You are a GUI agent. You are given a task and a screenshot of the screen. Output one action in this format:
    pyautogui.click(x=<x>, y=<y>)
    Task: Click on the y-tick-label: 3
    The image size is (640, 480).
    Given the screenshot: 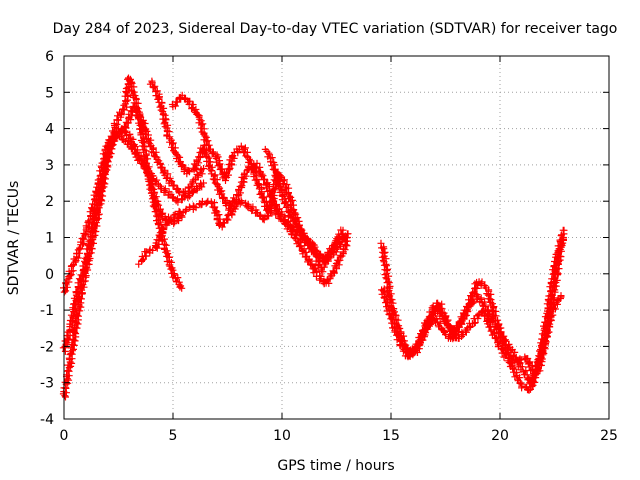 What is the action you would take?
    pyautogui.click(x=49, y=166)
    